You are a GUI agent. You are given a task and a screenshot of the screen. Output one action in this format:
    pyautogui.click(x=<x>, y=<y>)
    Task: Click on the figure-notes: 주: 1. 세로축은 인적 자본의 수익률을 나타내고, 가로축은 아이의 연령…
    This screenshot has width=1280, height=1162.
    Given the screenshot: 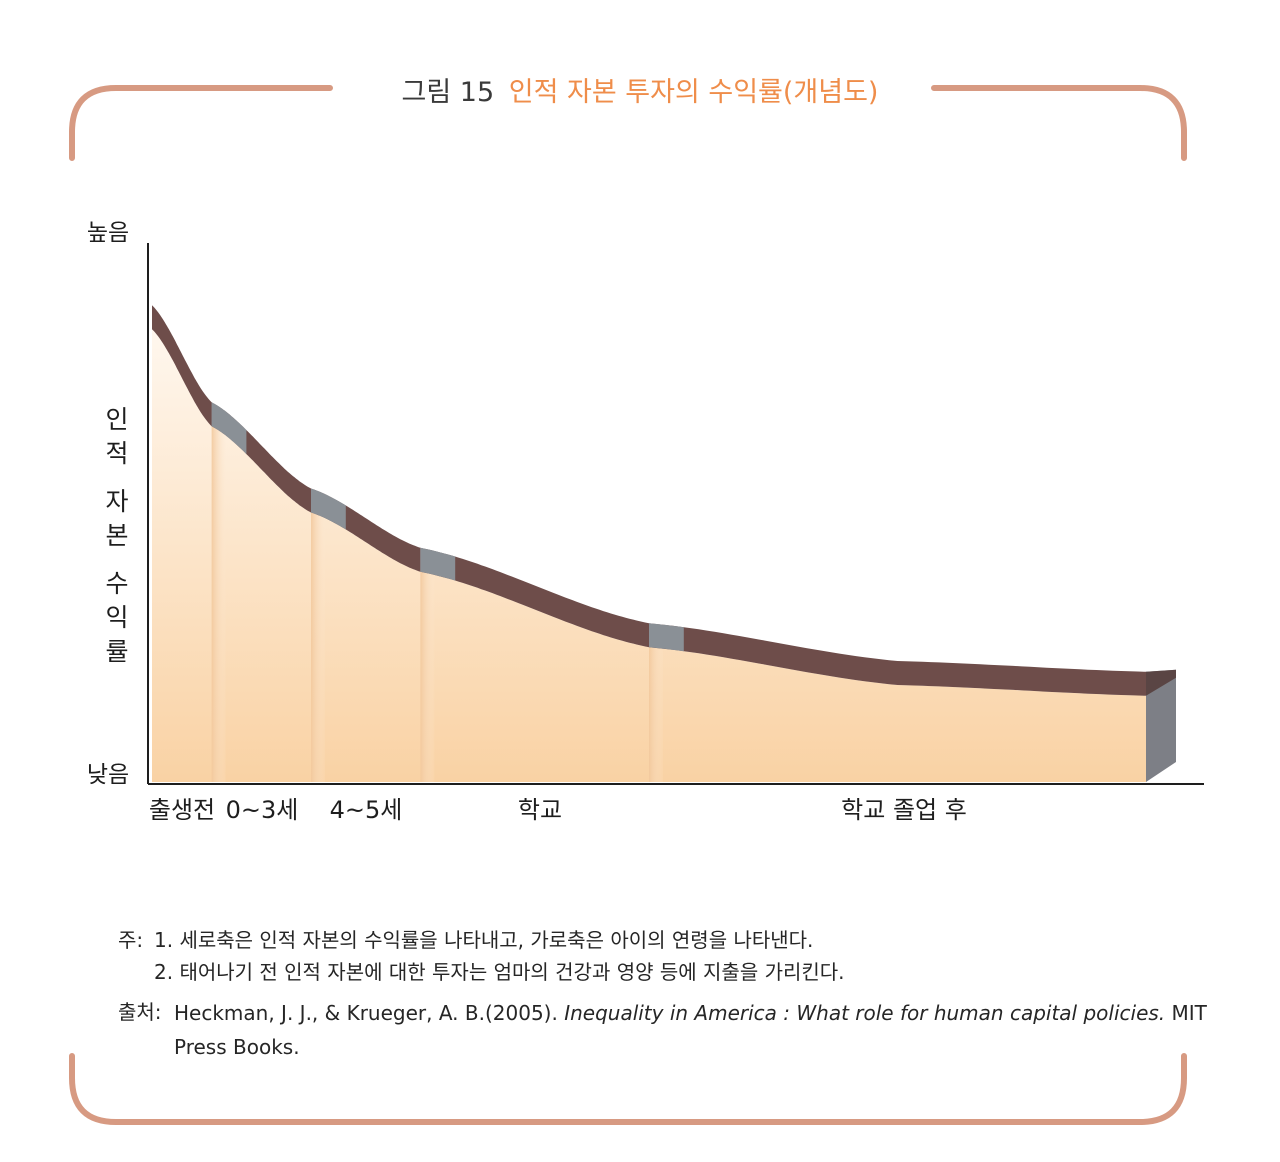 What is the action you would take?
    pyautogui.click(x=673, y=994)
    